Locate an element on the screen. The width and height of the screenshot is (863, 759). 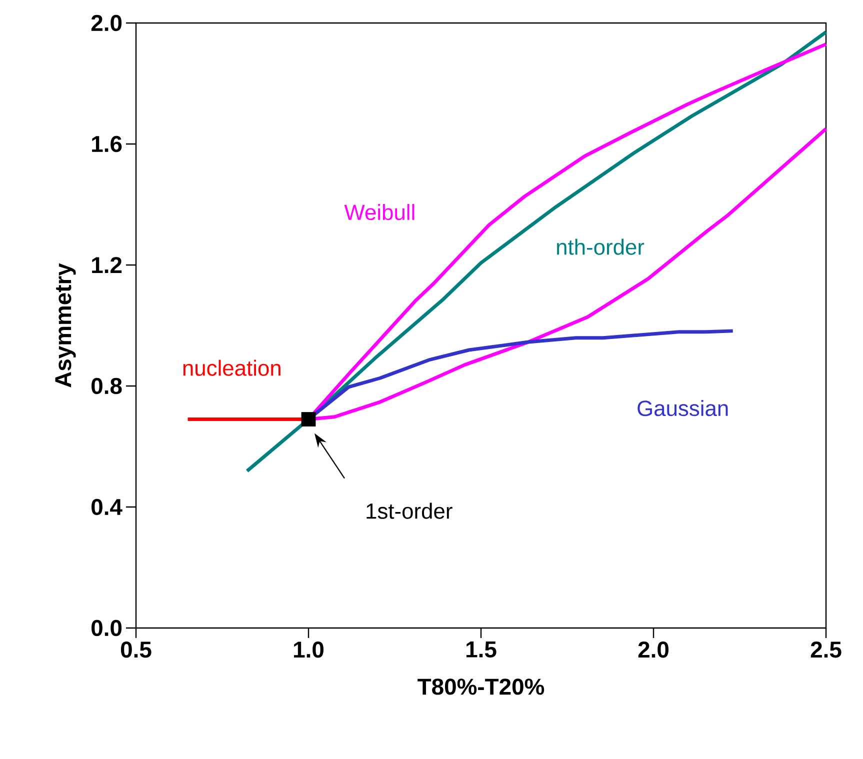
x-tick-label: 2.5 is located at coordinates (826, 650).